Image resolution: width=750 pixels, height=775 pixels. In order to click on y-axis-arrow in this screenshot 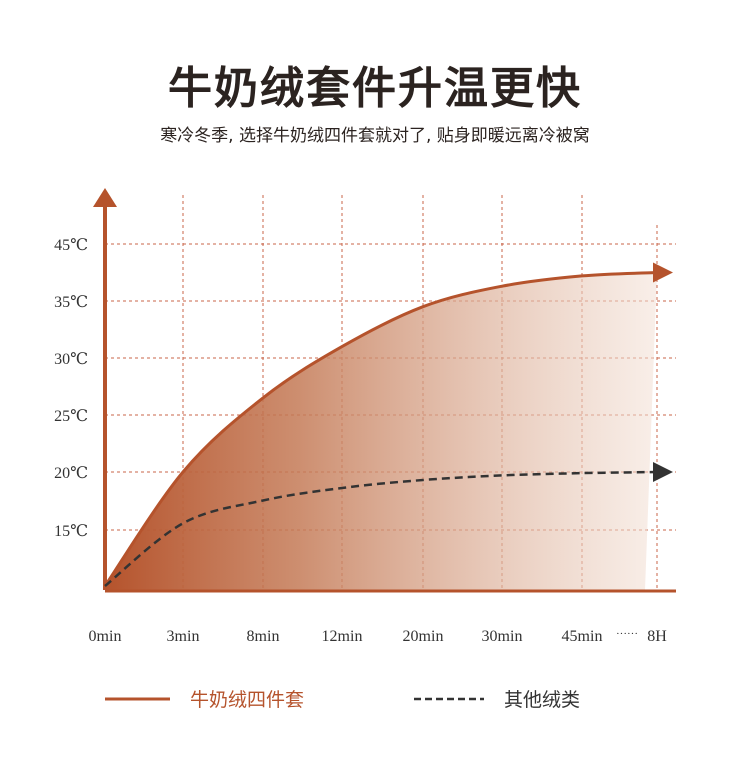, I will do `click(105, 197)`.